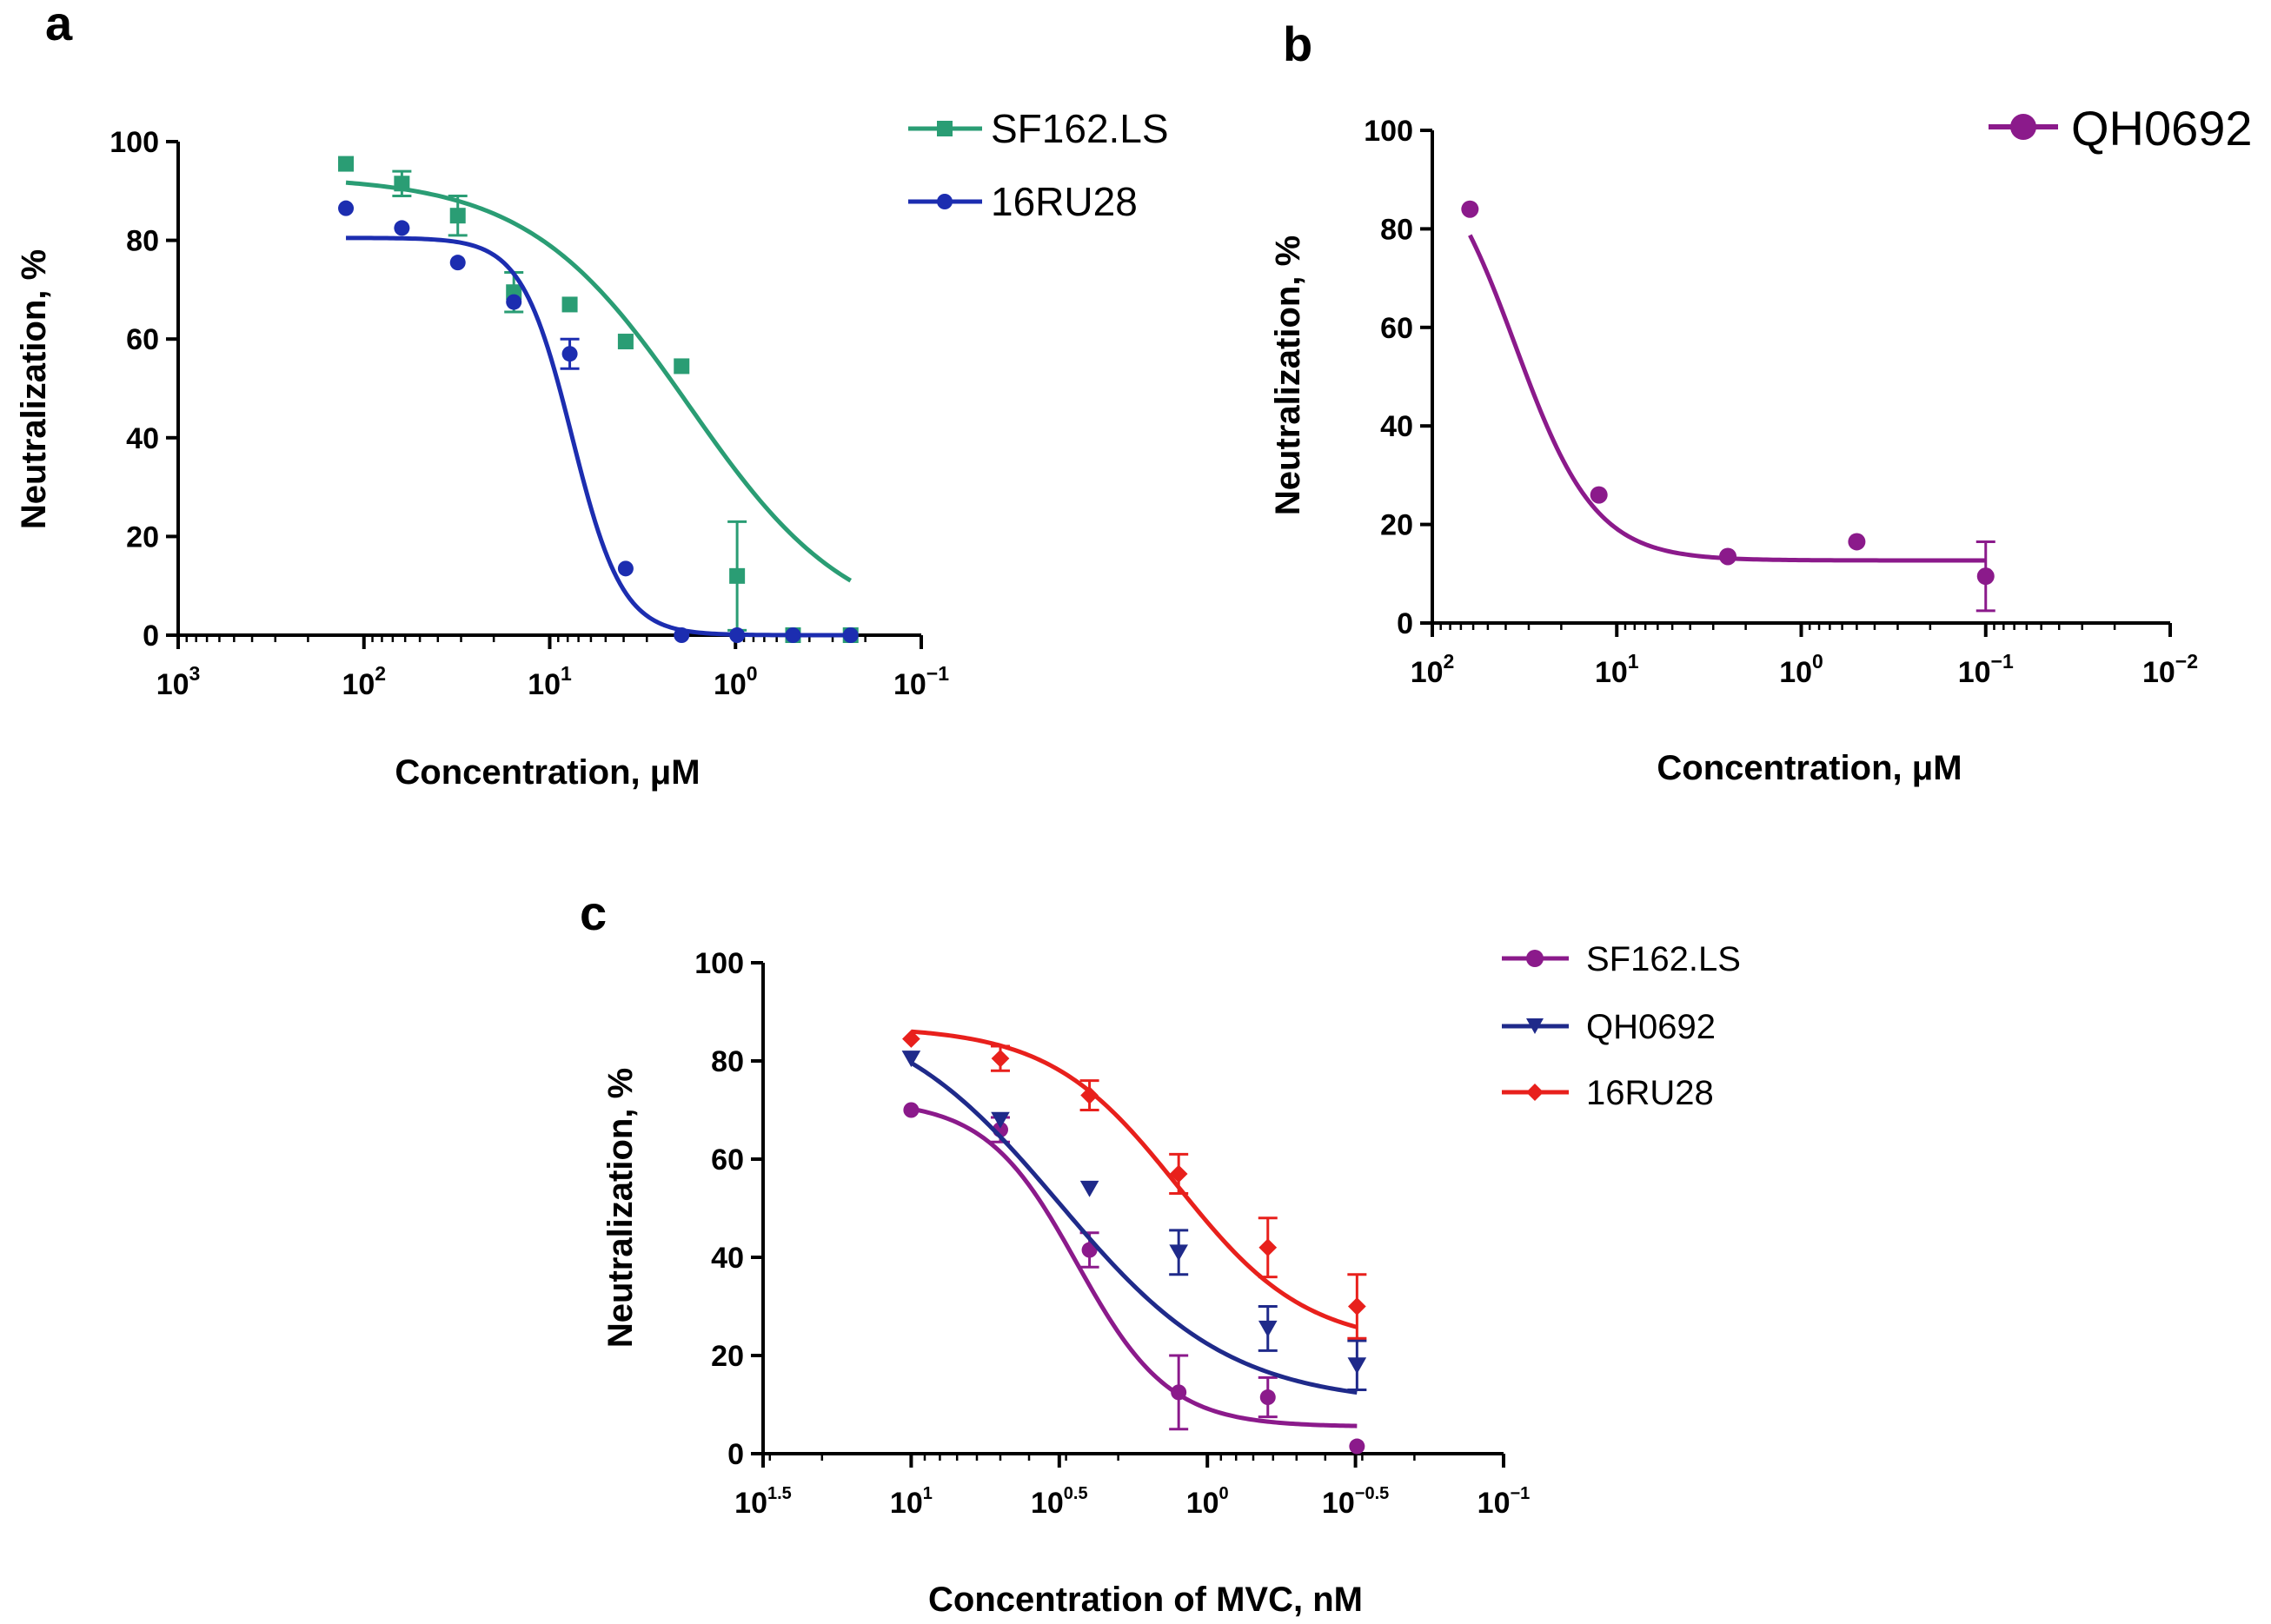 The image size is (2271, 1624). What do you see at coordinates (1801, 669) in the screenshot?
I see `x-tick-label: 10⁰` at bounding box center [1801, 669].